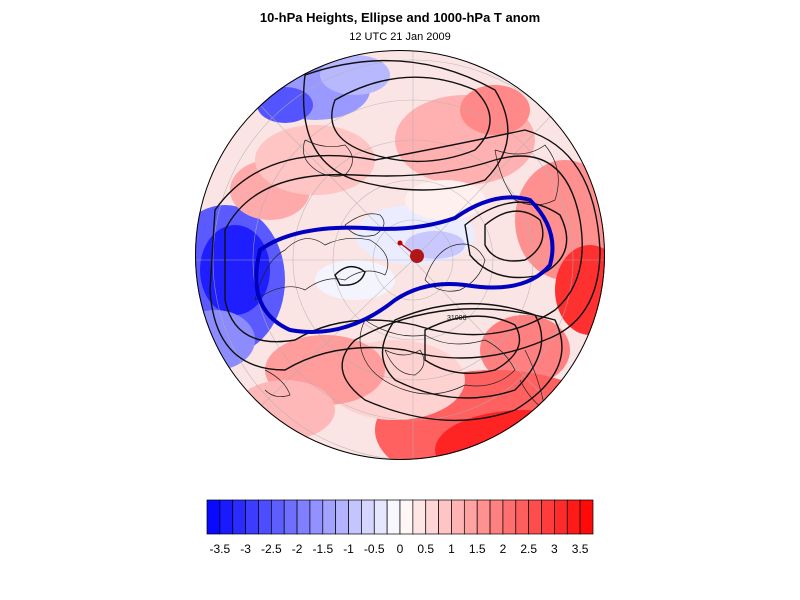 This screenshot has width=800, height=600. I want to click on colorbar-tick-label: 2.5, so click(528, 549).